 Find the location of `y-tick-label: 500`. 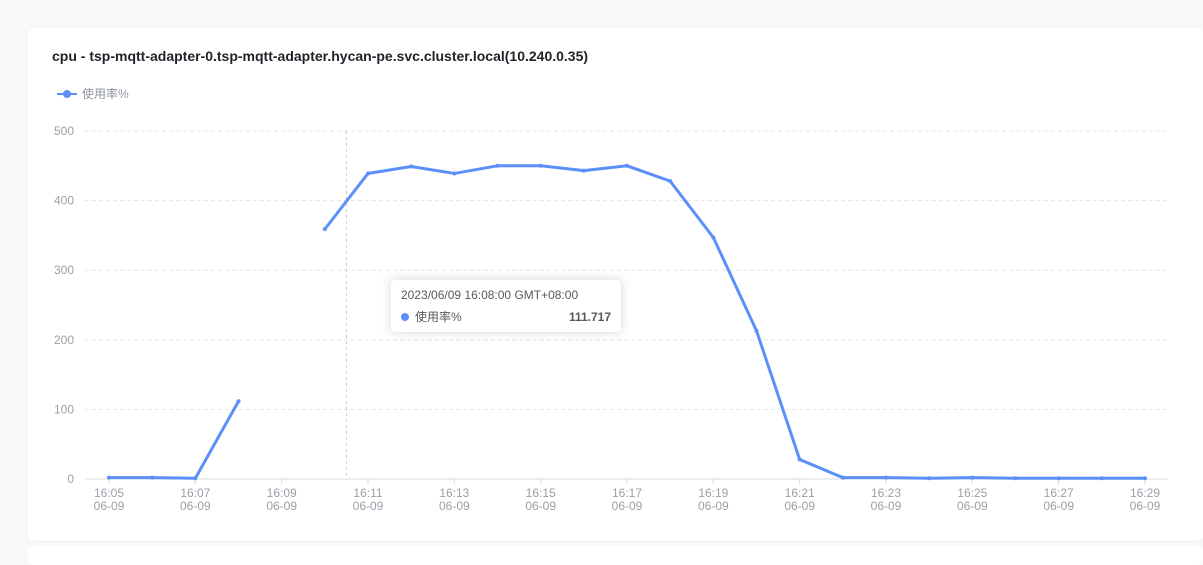

y-tick-label: 500 is located at coordinates (64, 131).